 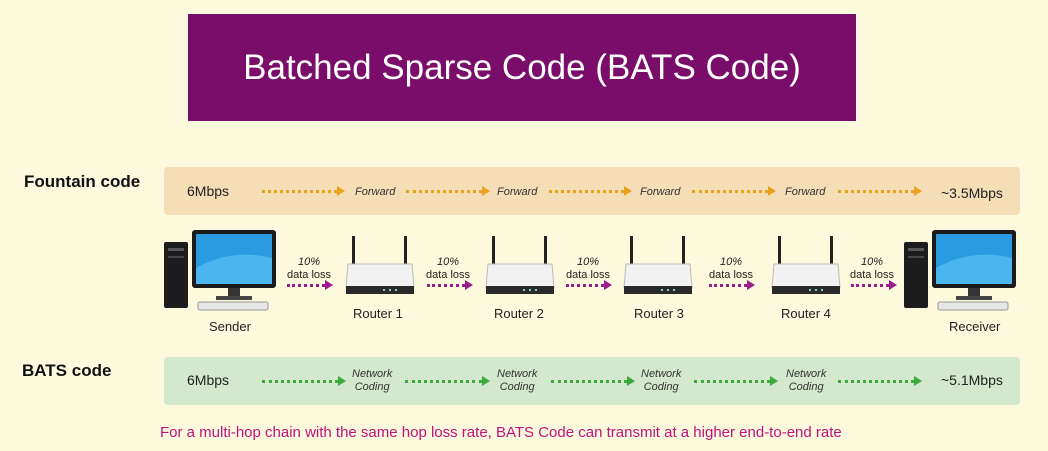 I want to click on fountain-end-rate: ~3.5Mbps, so click(x=972, y=193).